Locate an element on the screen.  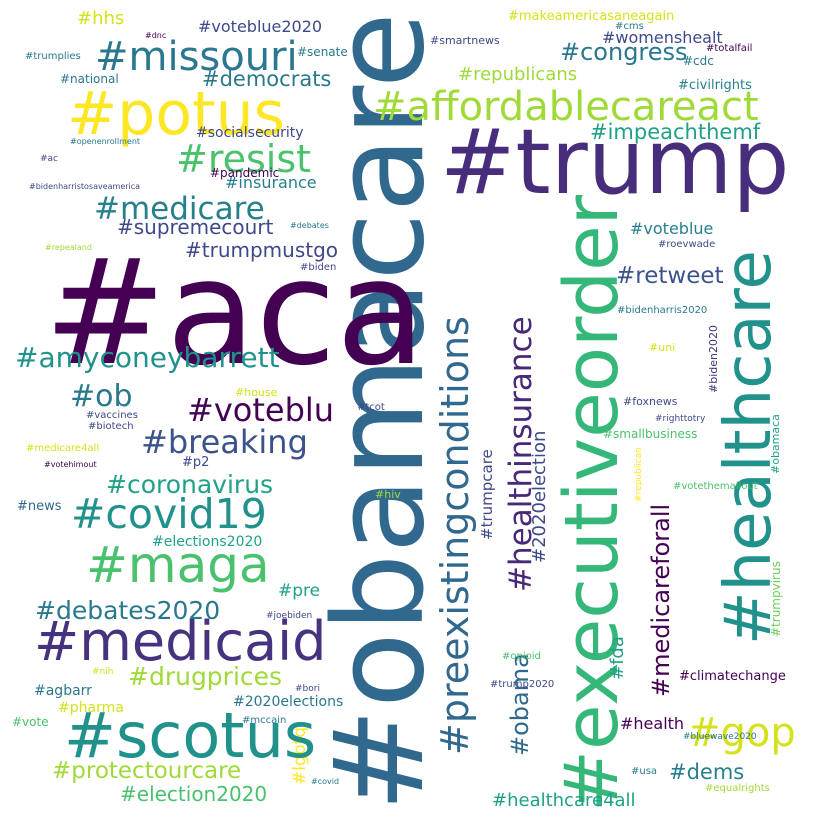
word-vote: #vote is located at coordinates (30, 722).